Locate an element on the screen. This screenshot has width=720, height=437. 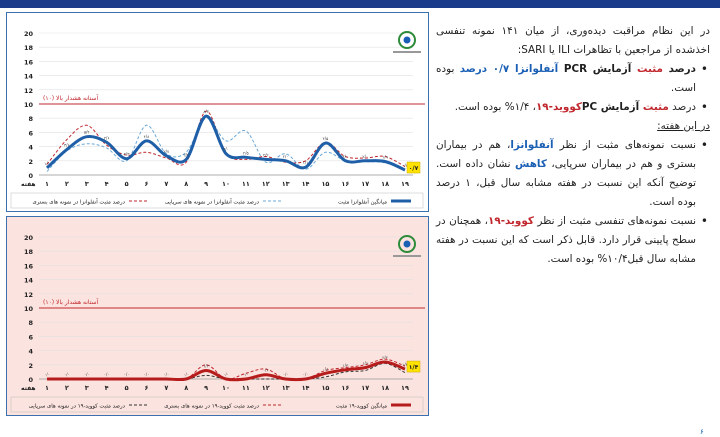
data-point-label: ۱/۶ is located at coordinates (365, 363).